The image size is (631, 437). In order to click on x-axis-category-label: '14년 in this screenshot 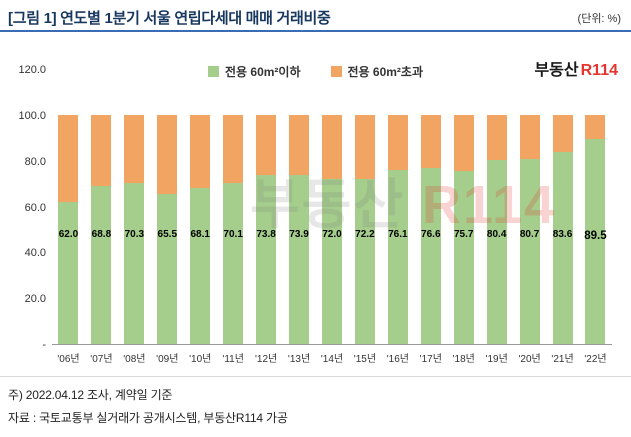, I will do `click(332, 359)`.